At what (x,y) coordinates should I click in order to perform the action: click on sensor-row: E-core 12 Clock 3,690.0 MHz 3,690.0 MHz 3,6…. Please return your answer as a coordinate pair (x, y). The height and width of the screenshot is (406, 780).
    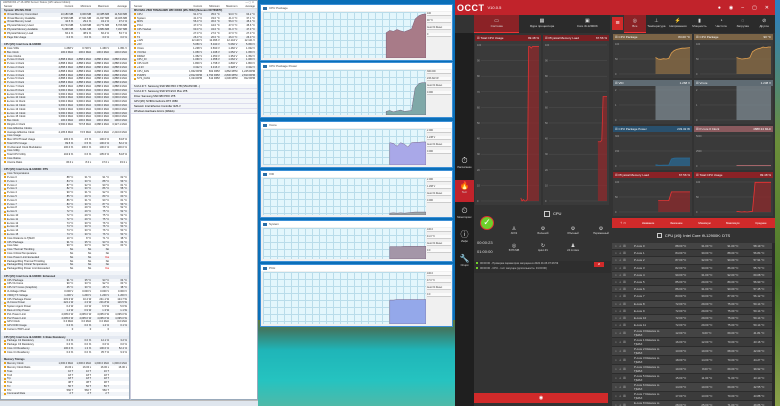
    Looking at the image, I should click on (65, 105).